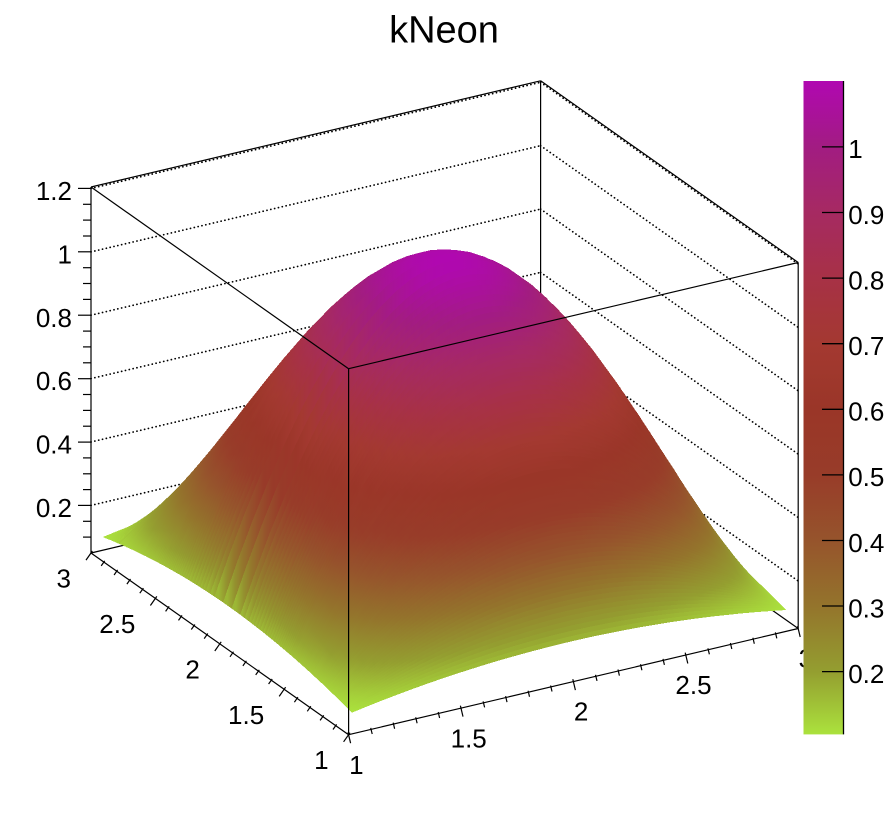  Describe the element at coordinates (866, 215) in the screenshot. I see `svg-text: 0.9` at that location.